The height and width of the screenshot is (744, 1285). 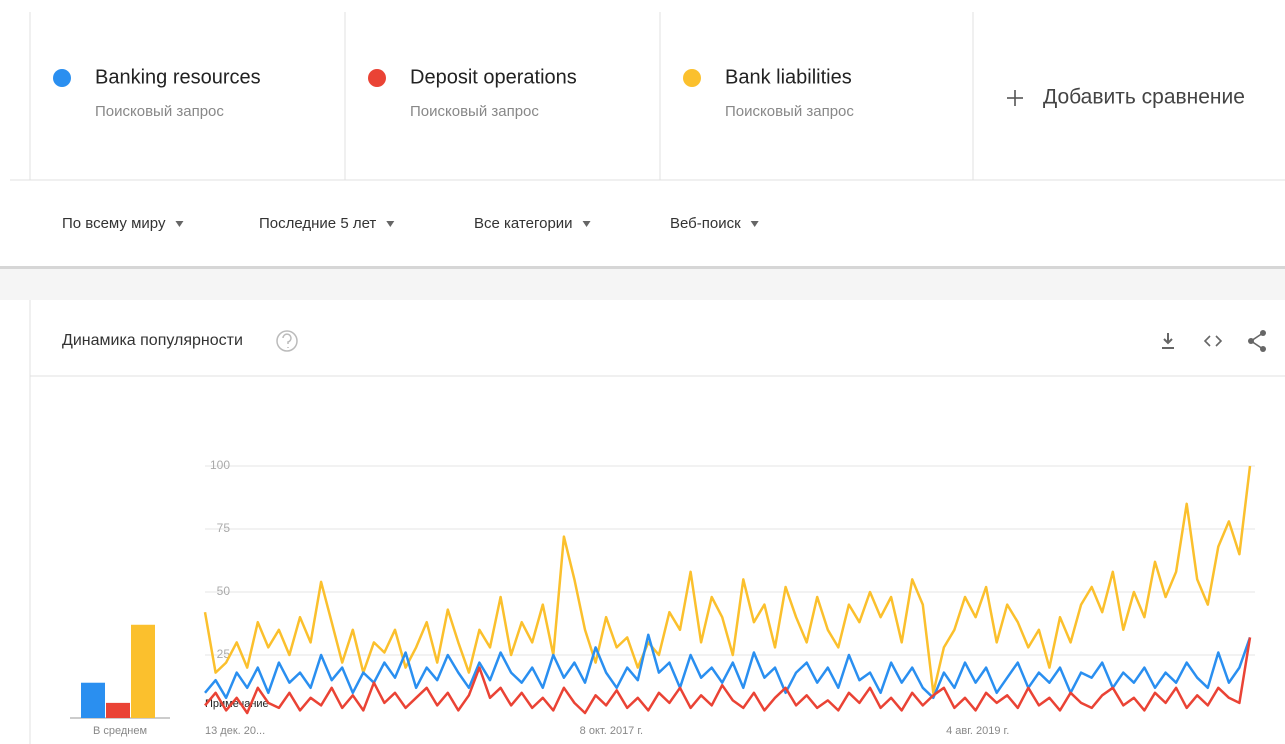 I want to click on filter: Все категории, so click(x=523, y=223).